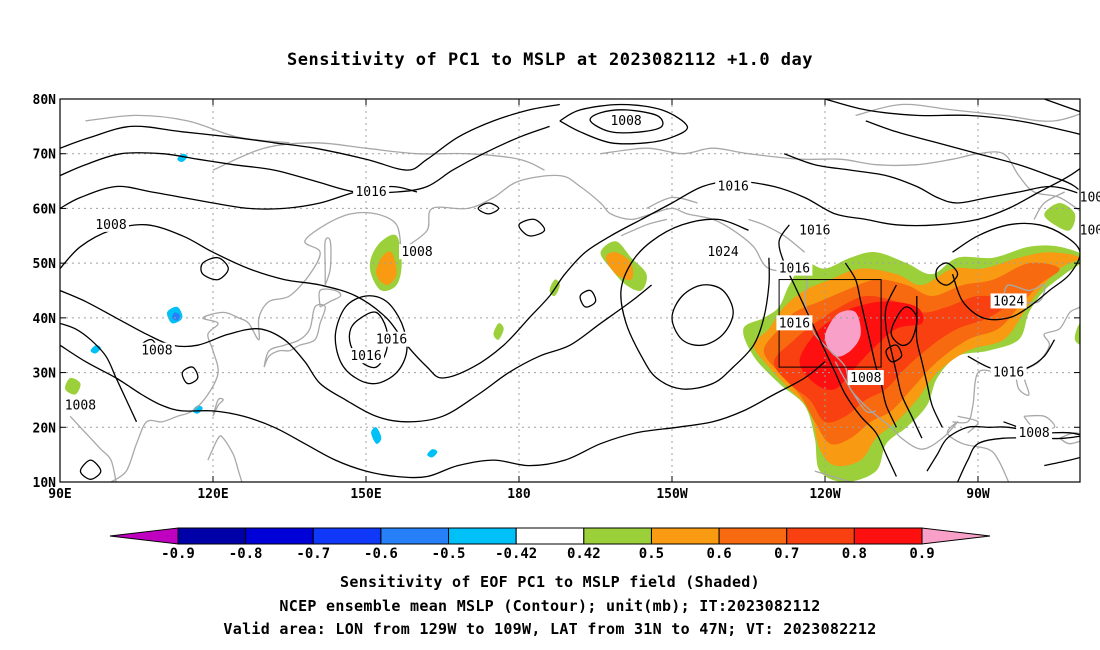  What do you see at coordinates (786, 554) in the screenshot?
I see `colorbar-label: 0.7` at bounding box center [786, 554].